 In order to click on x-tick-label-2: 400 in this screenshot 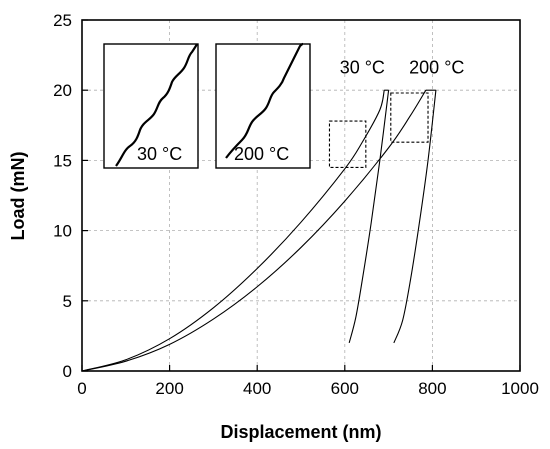, I will do `click(257, 388)`.